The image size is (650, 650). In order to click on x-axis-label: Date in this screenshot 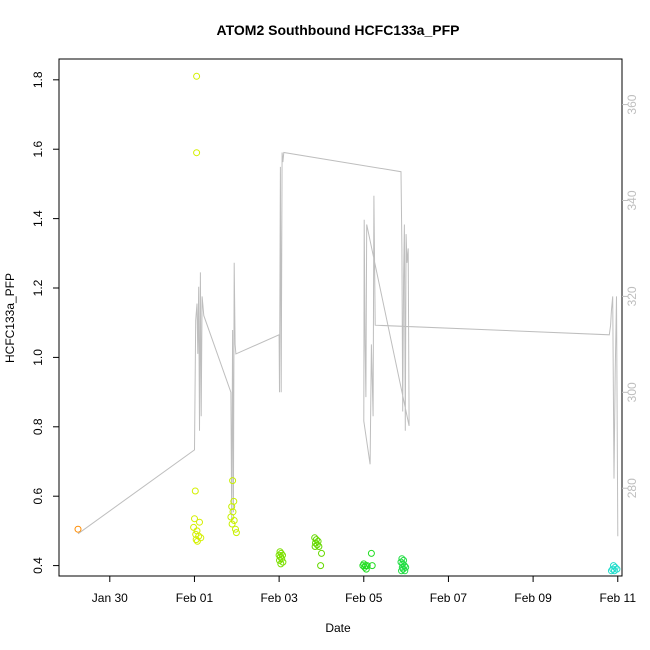, I will do `click(338, 628)`.